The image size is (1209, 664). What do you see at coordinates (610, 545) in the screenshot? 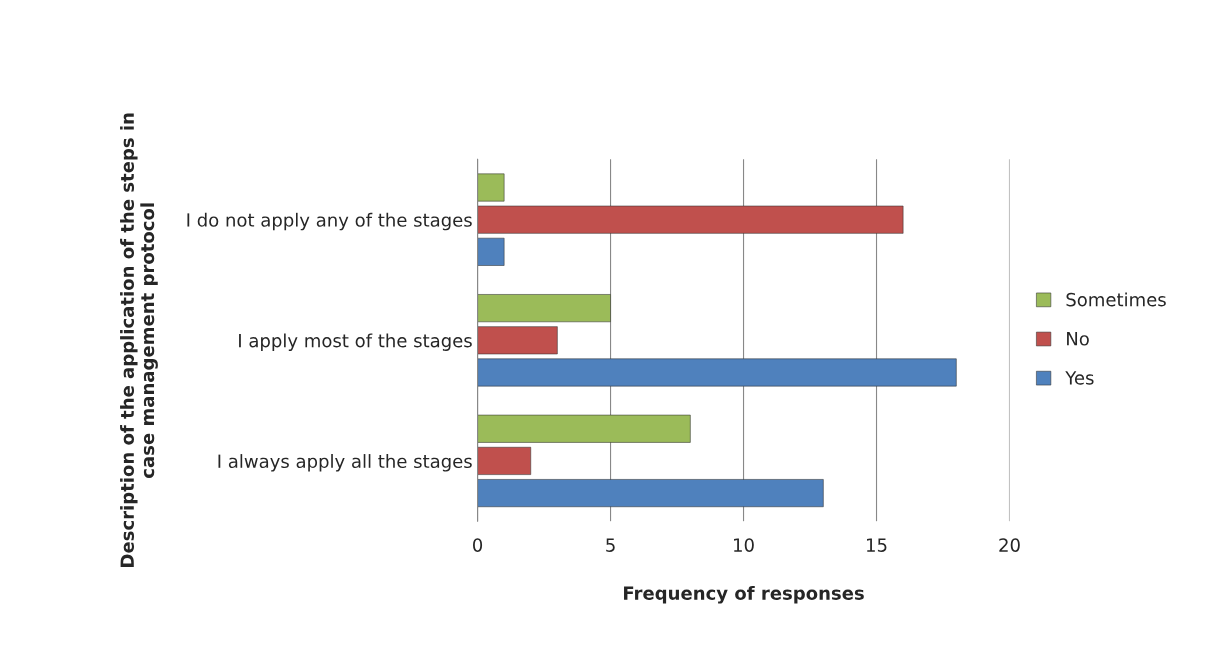
I see `x-tick-label: 5` at bounding box center [610, 545].